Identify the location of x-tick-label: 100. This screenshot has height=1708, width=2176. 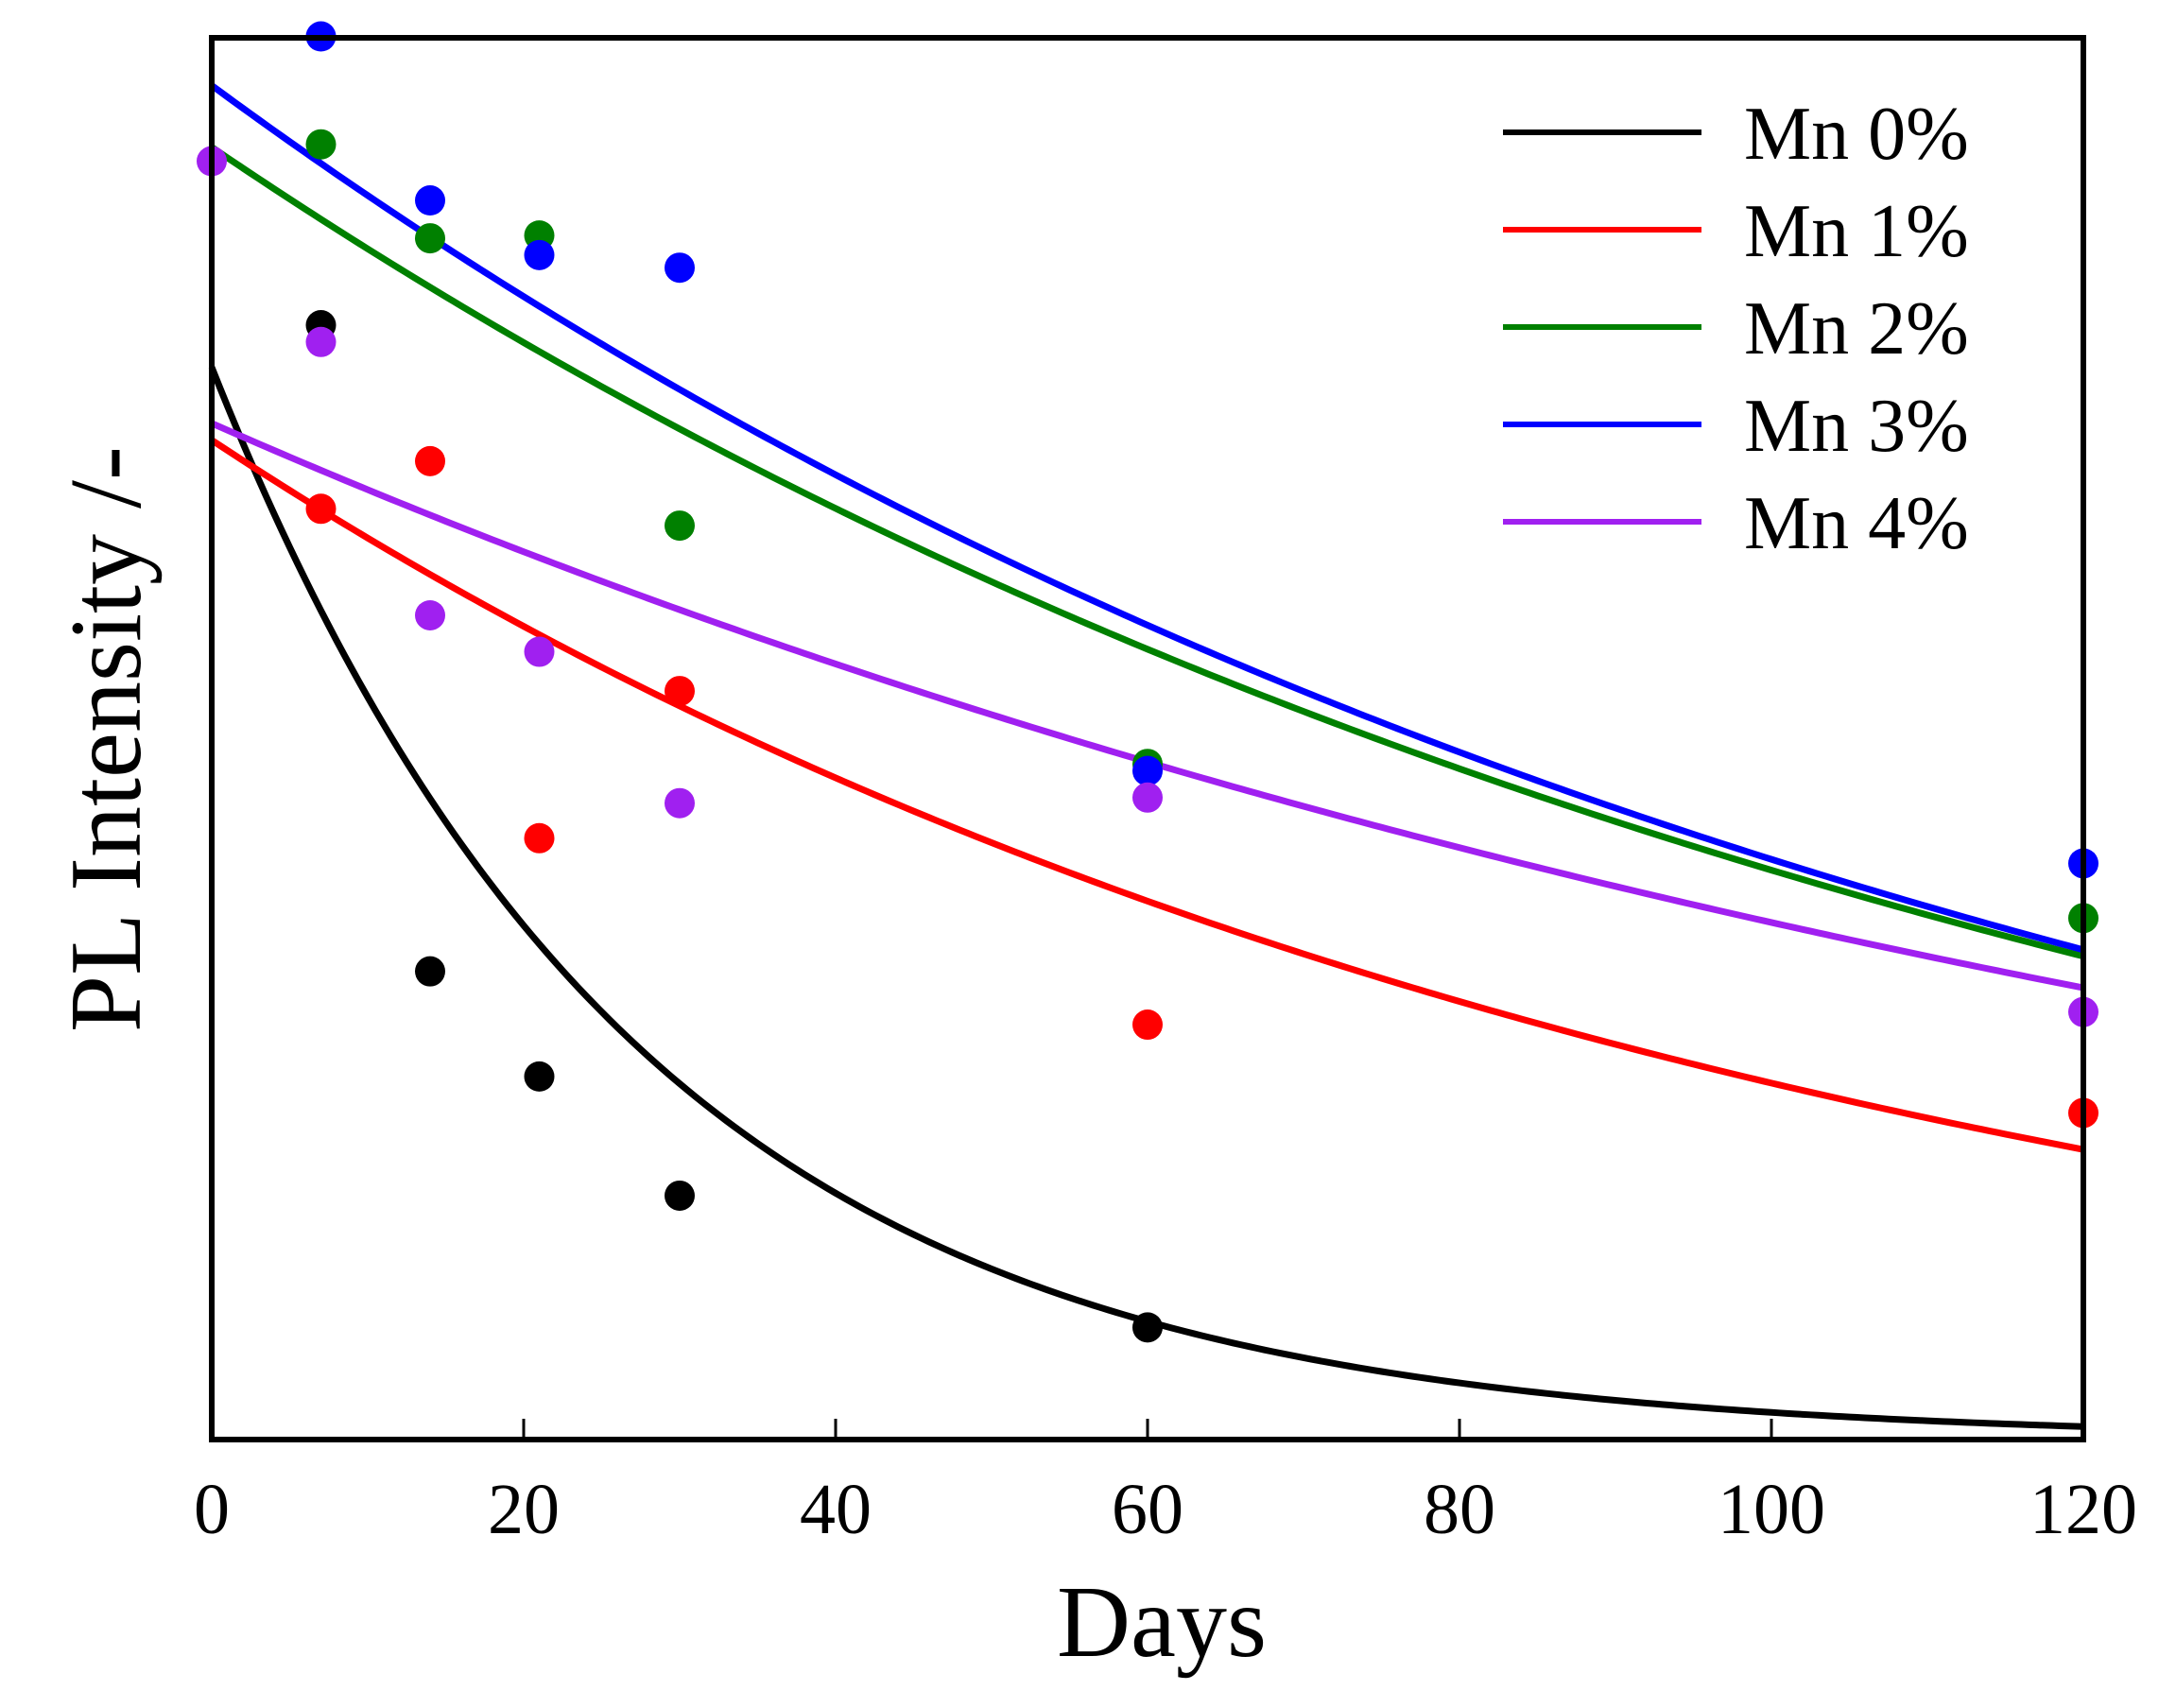
(1771, 1509).